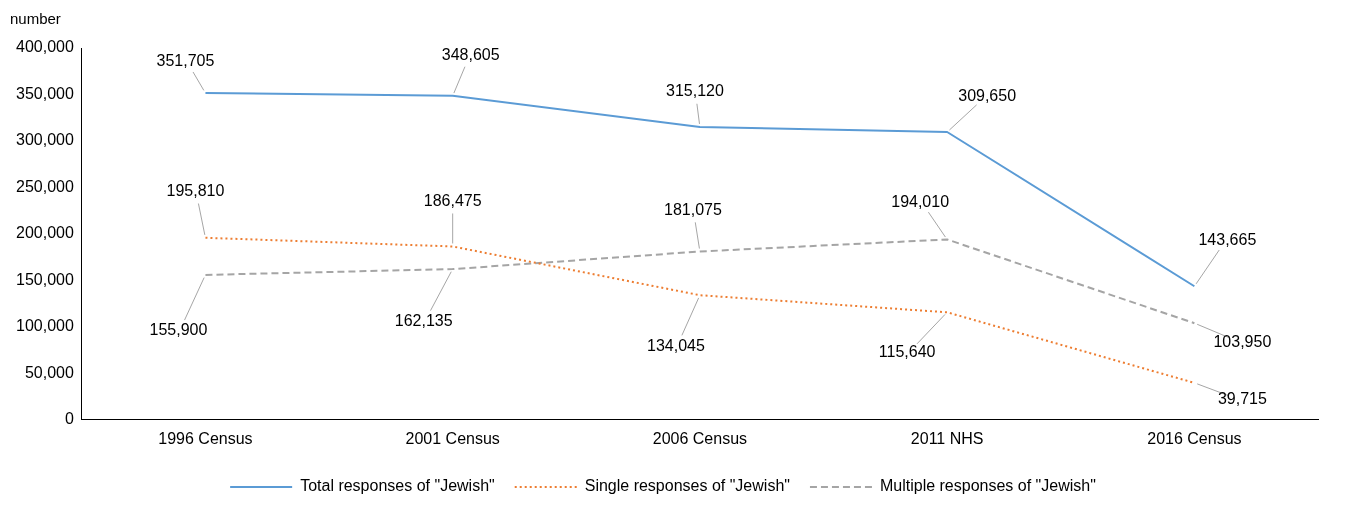 Image resolution: width=1346 pixels, height=513 pixels. Describe the element at coordinates (1194, 438) in the screenshot. I see `x-tick-label: 2016 Census` at that location.